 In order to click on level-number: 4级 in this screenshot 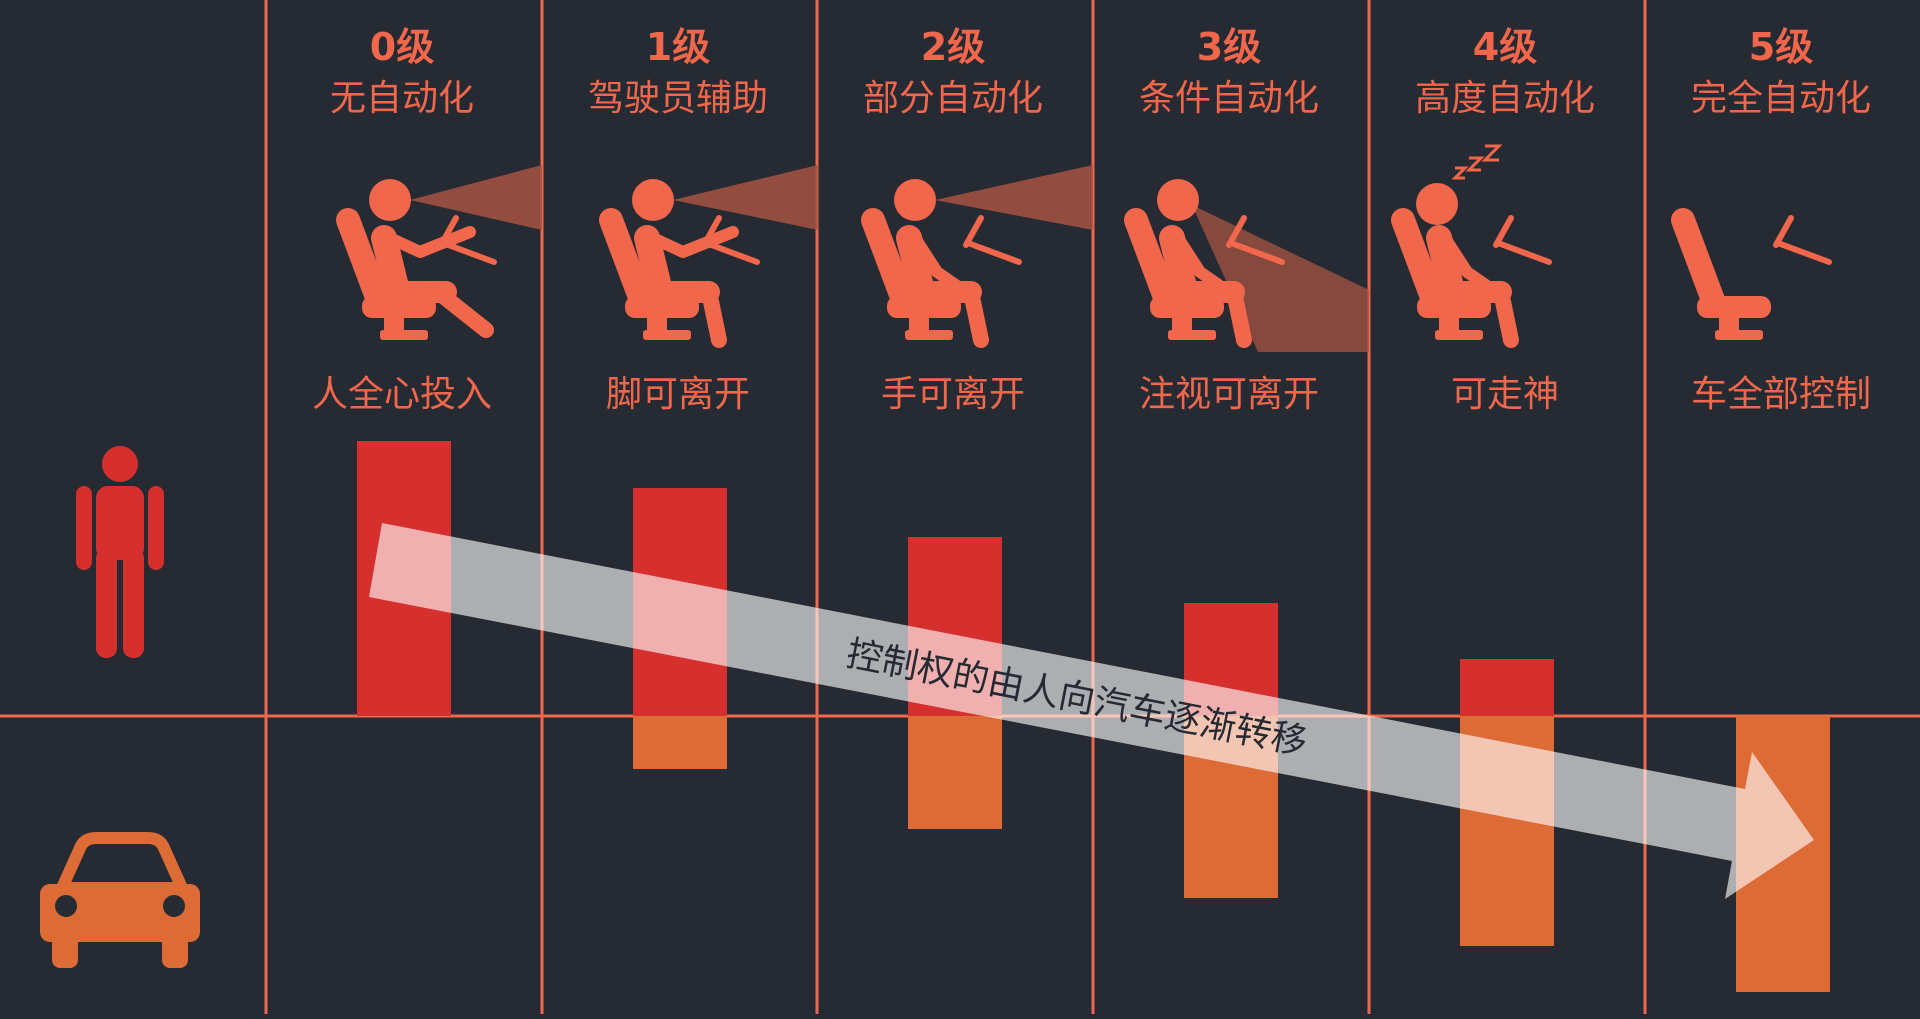, I will do `click(1505, 47)`.